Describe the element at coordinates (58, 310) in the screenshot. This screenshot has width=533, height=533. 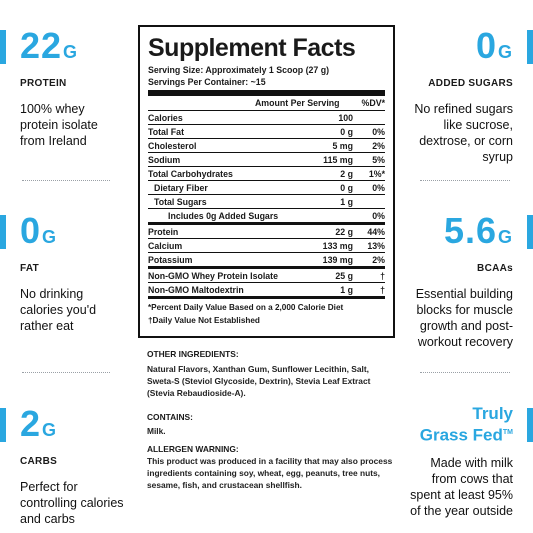
I see `stat-description: No drinking calories you'd rather eat` at that location.